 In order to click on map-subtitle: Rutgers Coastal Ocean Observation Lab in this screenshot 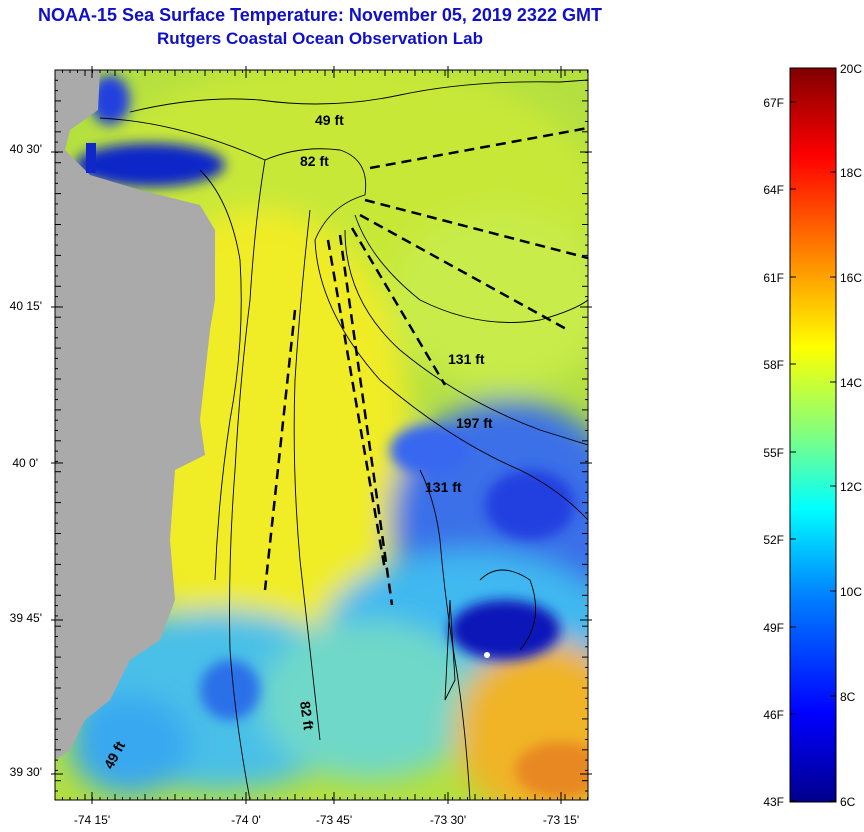, I will do `click(320, 38)`.